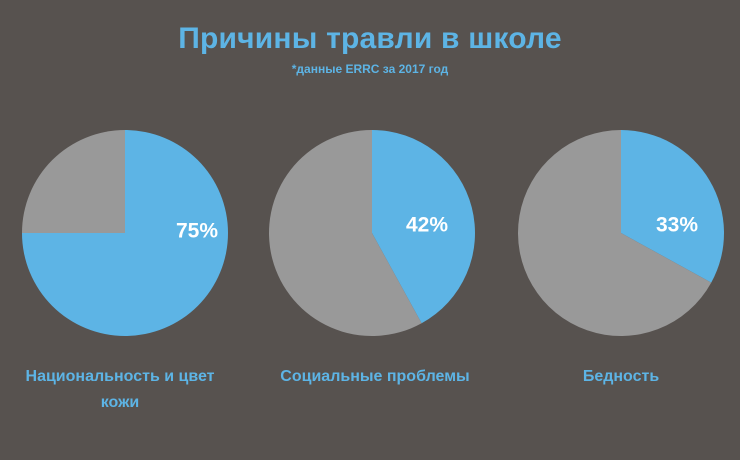 Image resolution: width=740 pixels, height=460 pixels. I want to click on chart-subtitle: *данные ERRC за 2017 год, so click(370, 69).